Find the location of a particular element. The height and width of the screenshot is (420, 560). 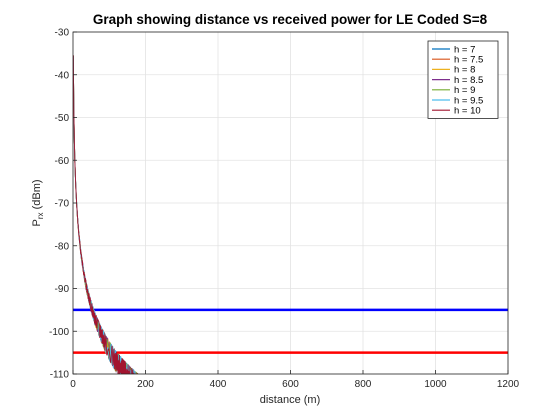

y-tick-label: -80 is located at coordinates (62, 246).